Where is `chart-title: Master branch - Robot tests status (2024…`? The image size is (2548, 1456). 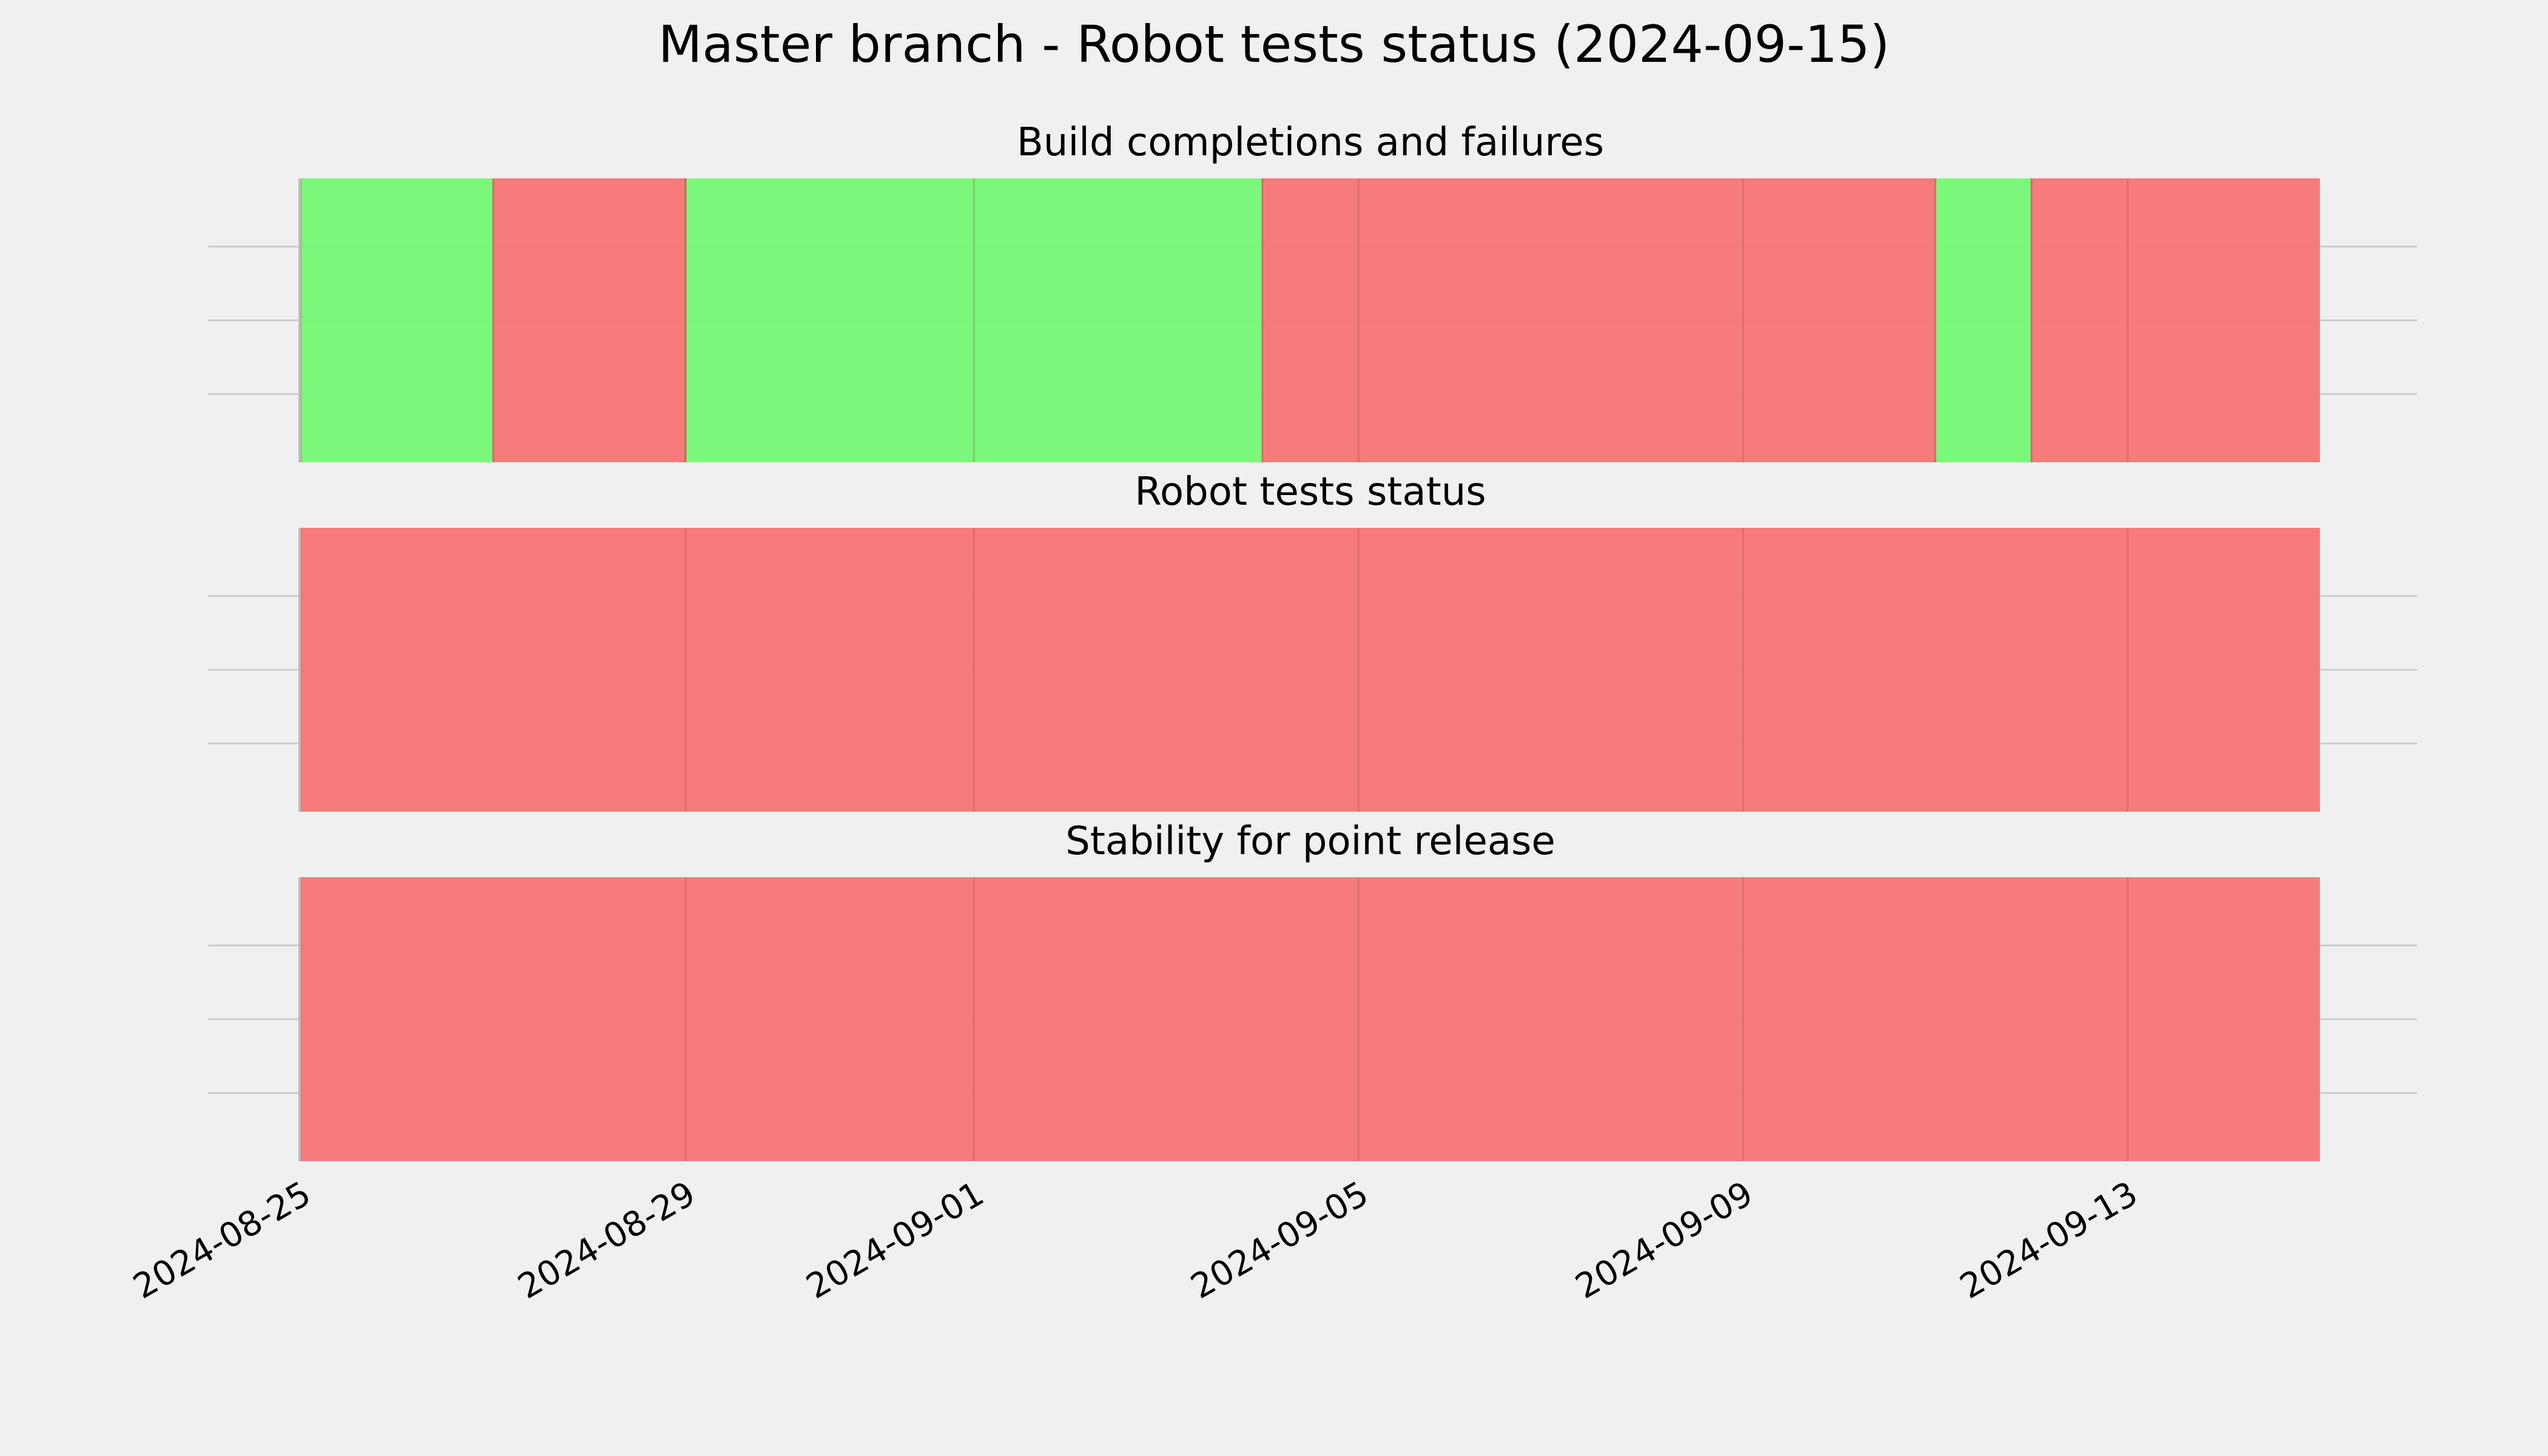 chart-title: Master branch - Robot tests status (2024… is located at coordinates (1274, 44).